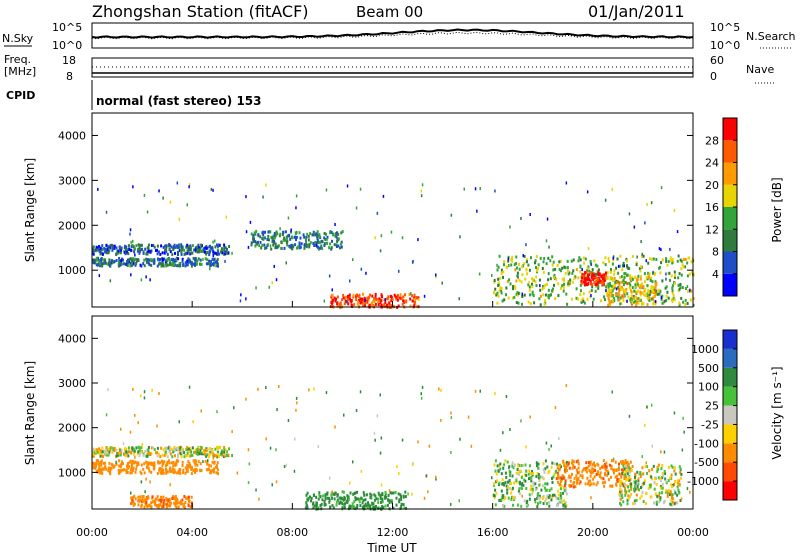 This screenshot has height=554, width=800. I want to click on y-tick-label: 3000, so click(72, 180).